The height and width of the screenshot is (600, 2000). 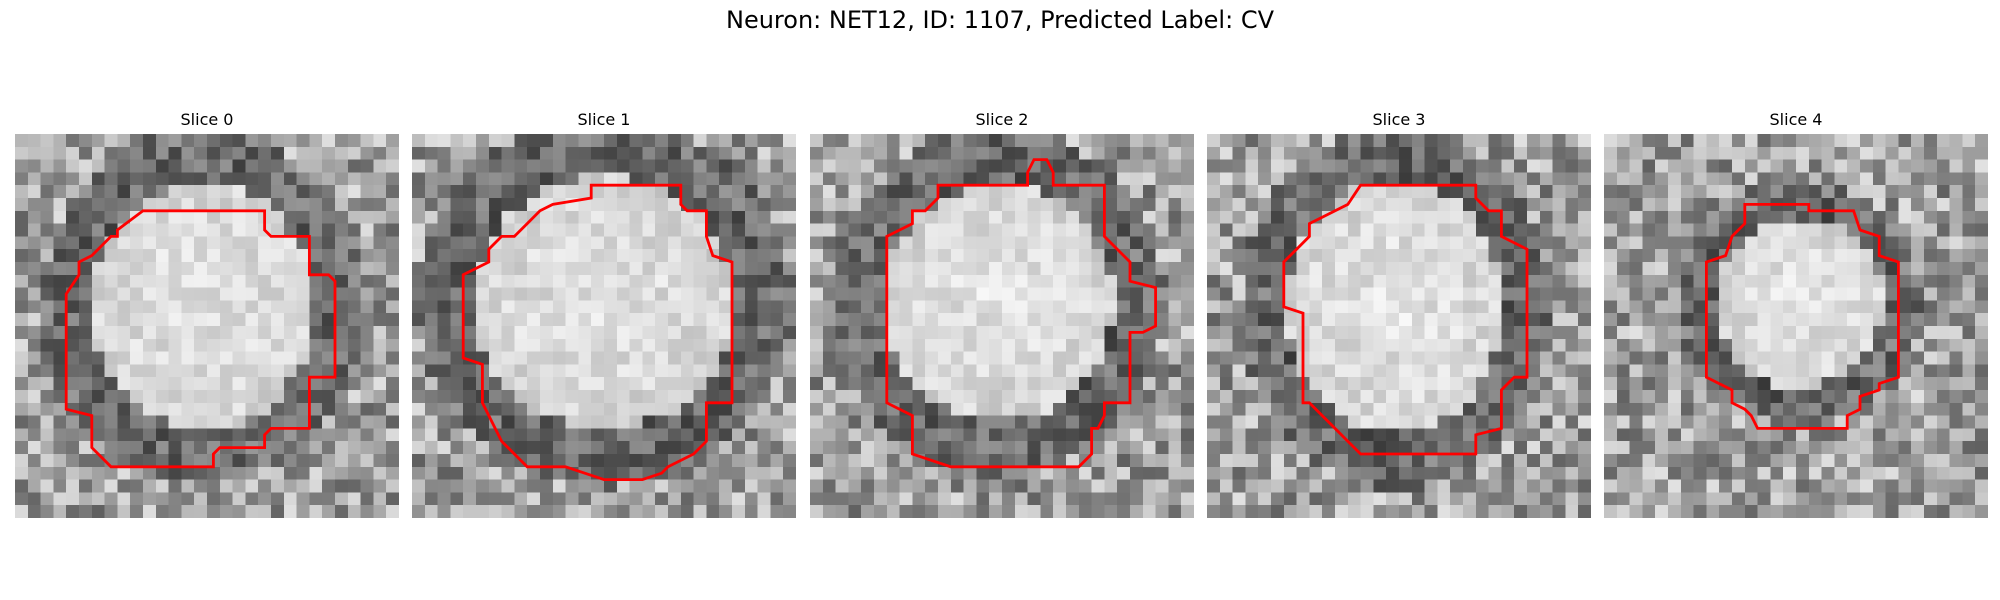 What do you see at coordinates (207, 119) in the screenshot?
I see `slice-title-0: Slice 0` at bounding box center [207, 119].